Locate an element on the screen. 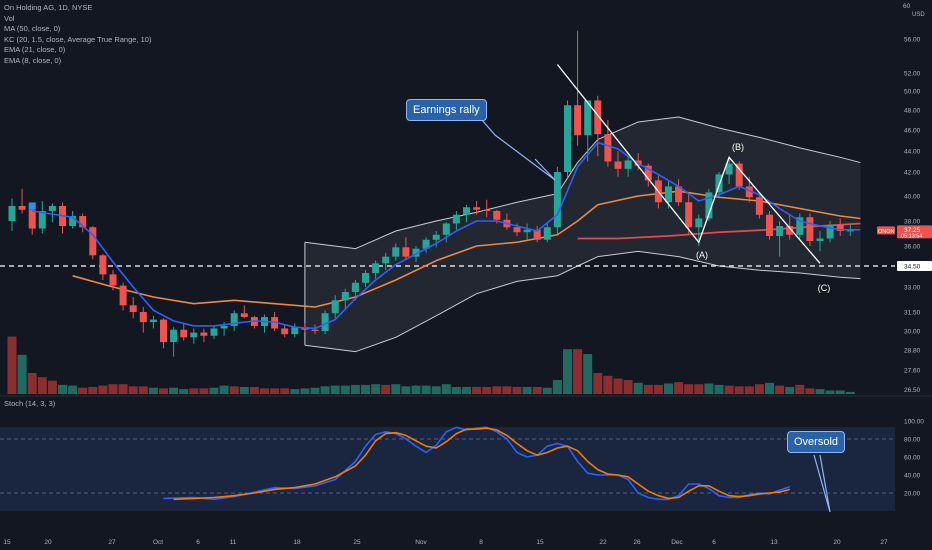 Image resolution: width=932 pixels, height=550 pixels. event-marker is located at coordinates (32, 206).